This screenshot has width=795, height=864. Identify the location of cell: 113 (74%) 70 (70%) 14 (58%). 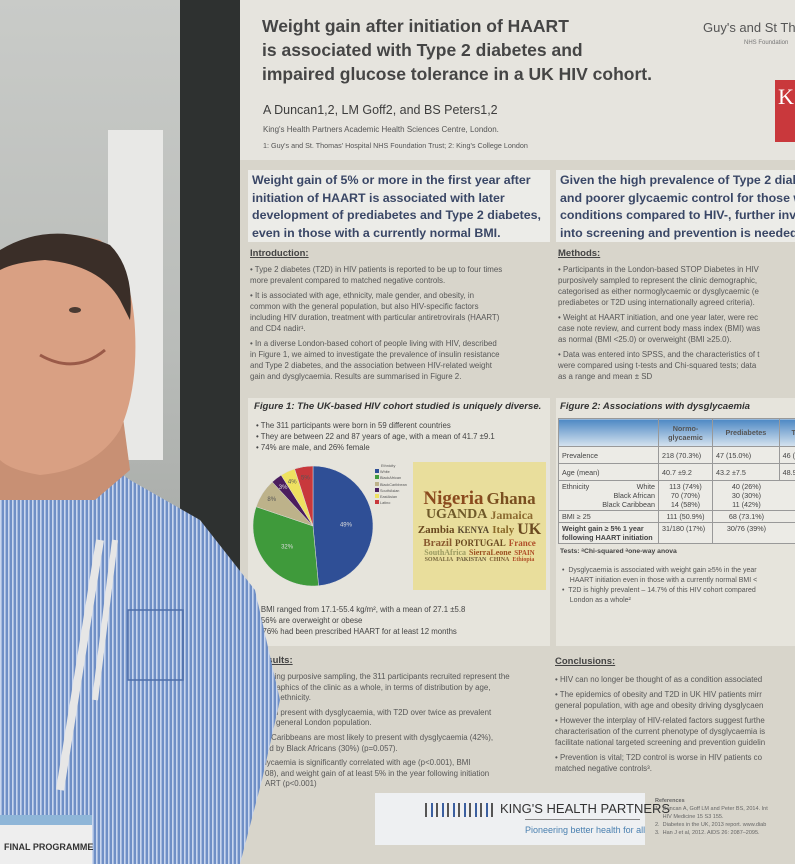
(685, 495).